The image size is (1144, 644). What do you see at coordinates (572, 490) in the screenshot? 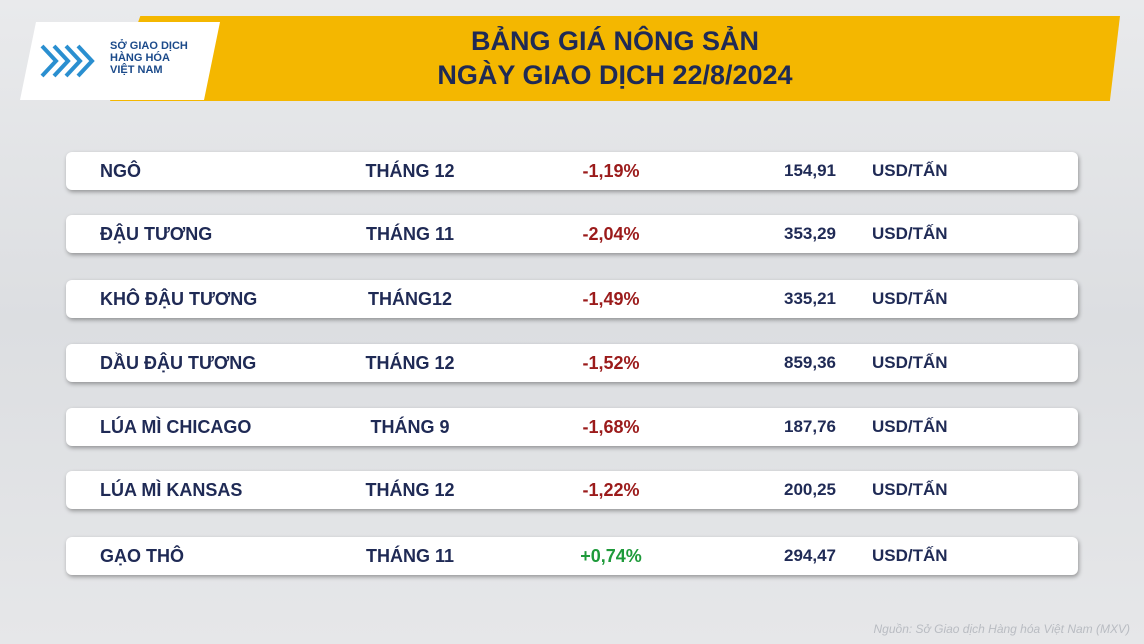
I see `table-row: LÚA MÌ KANSAS THÁNG 12 -1,22% 200,25 USD/TẤN` at bounding box center [572, 490].